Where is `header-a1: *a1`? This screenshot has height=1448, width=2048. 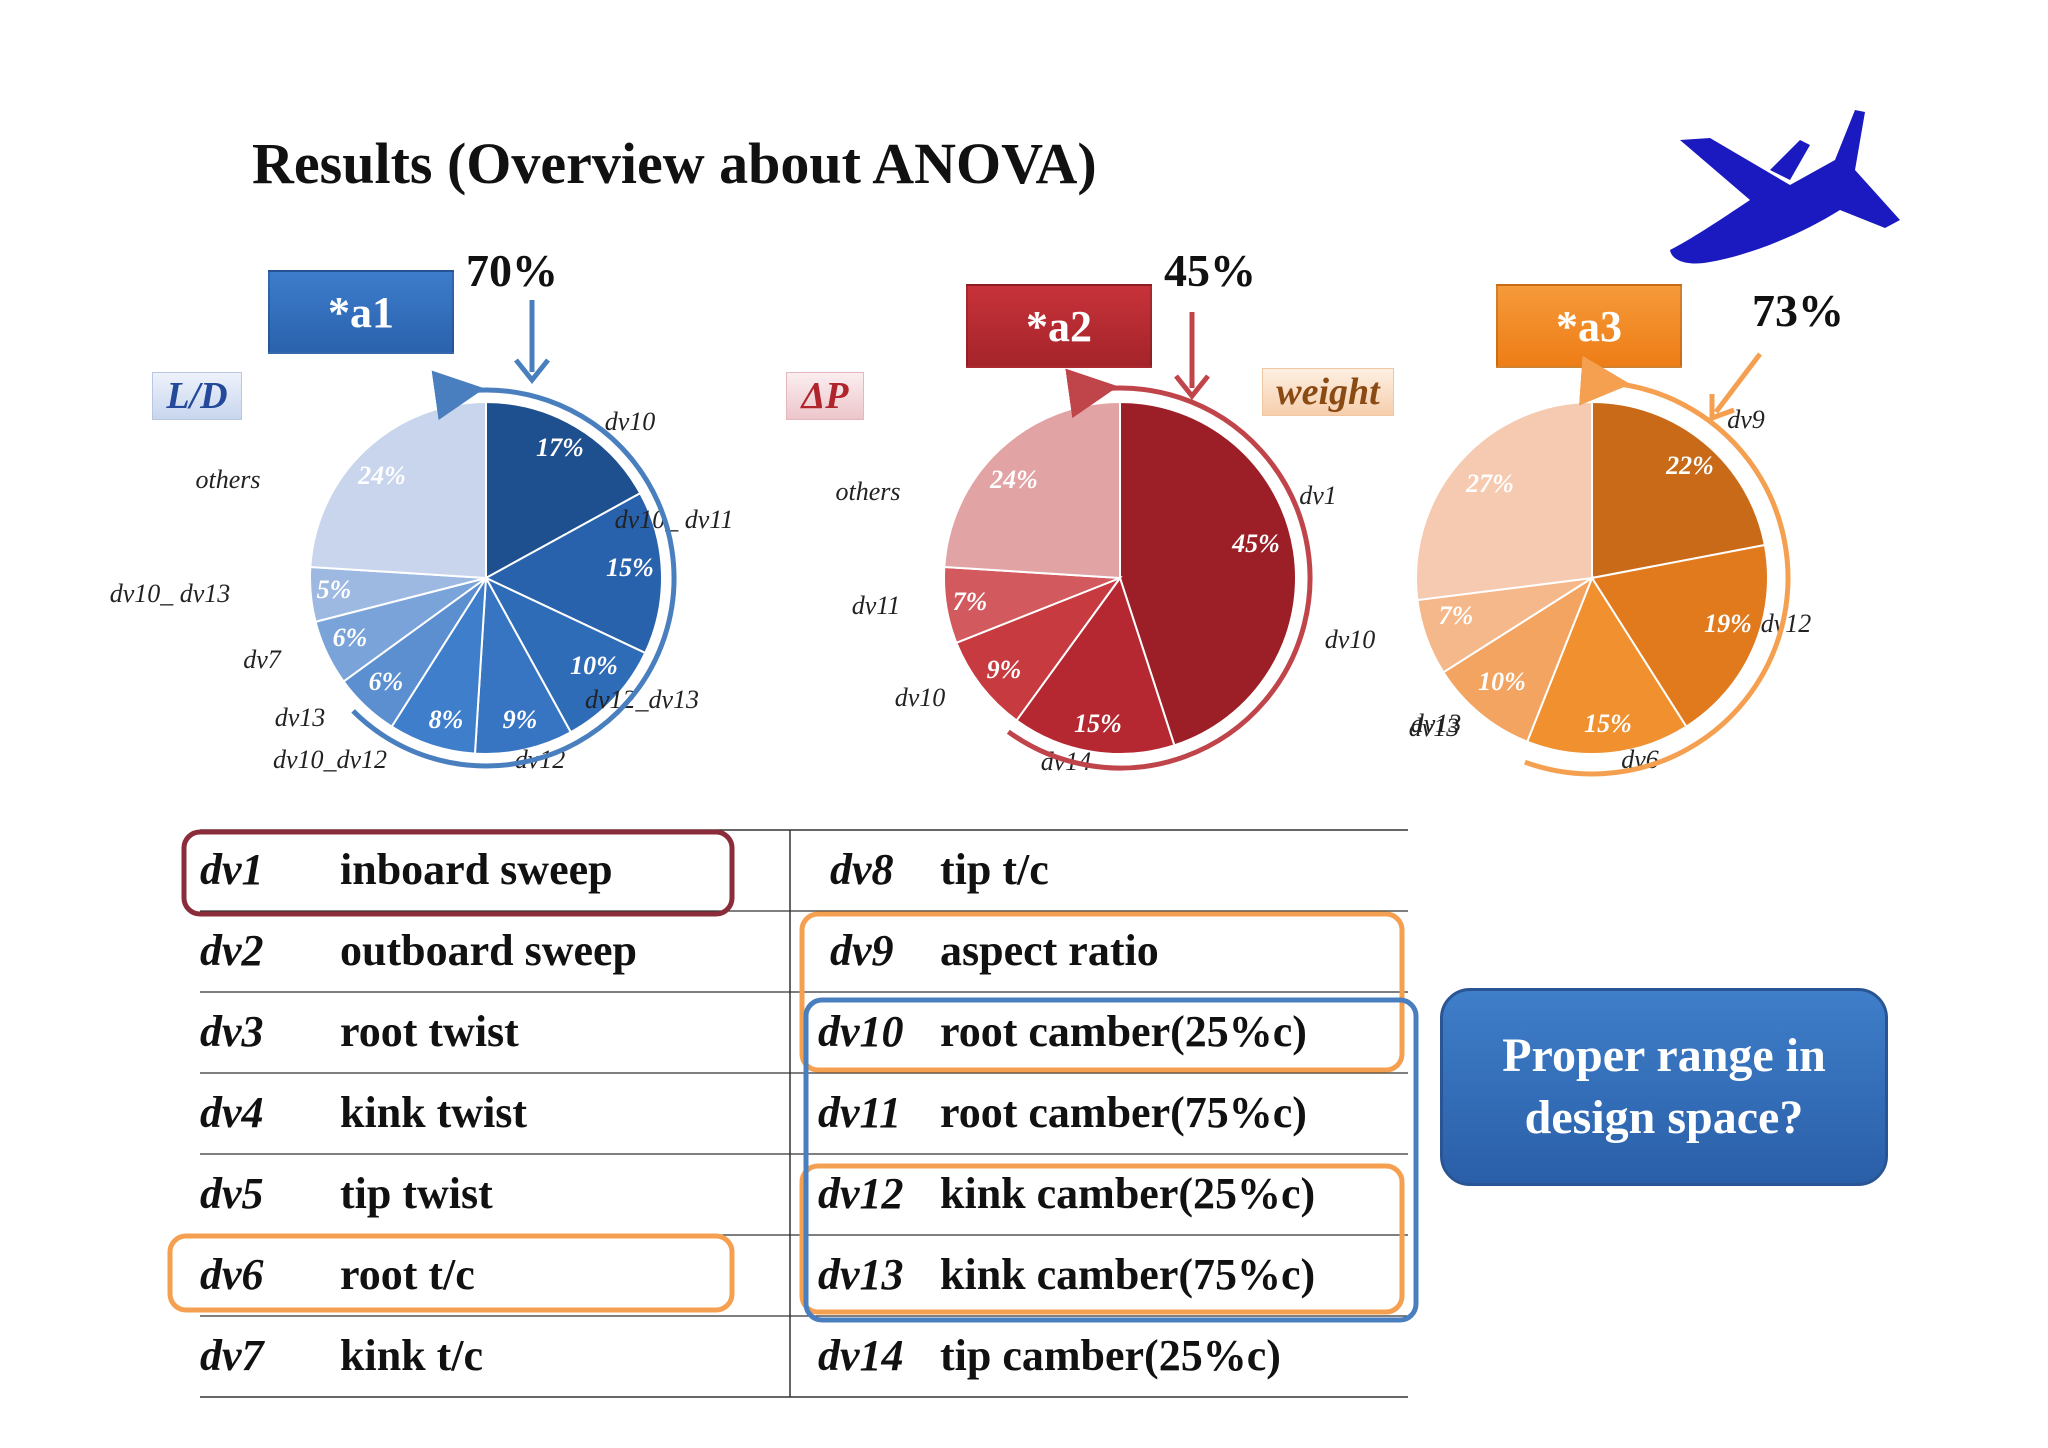
header-a1: *a1 is located at coordinates (361, 312).